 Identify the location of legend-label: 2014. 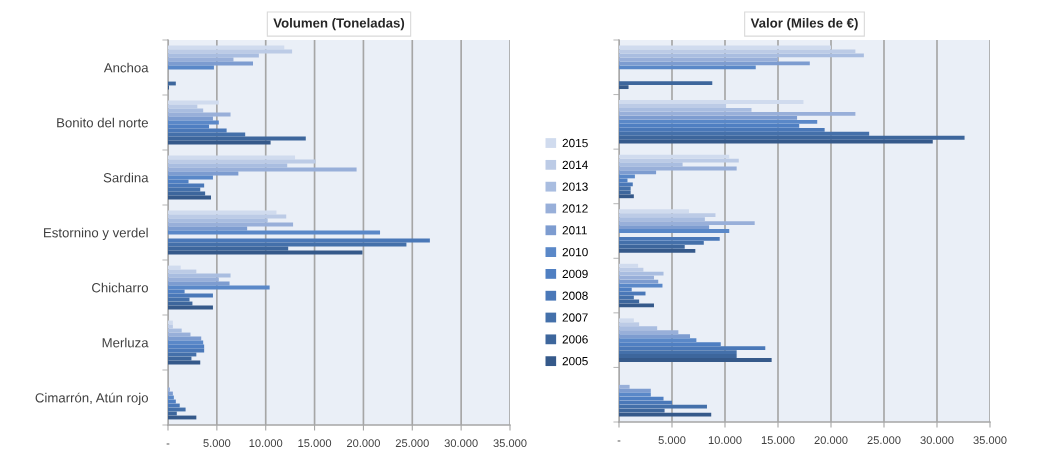
(575, 165).